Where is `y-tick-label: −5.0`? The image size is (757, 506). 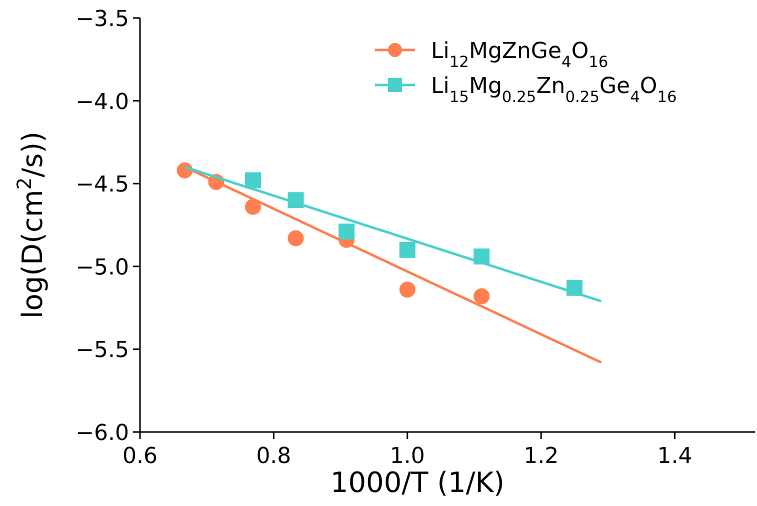 y-tick-label: −5.0 is located at coordinates (102, 267).